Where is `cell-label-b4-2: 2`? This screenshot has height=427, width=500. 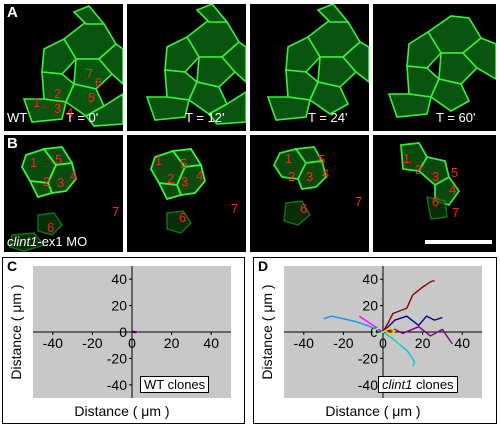
cell-label-b4-2: 2 is located at coordinates (419, 169).